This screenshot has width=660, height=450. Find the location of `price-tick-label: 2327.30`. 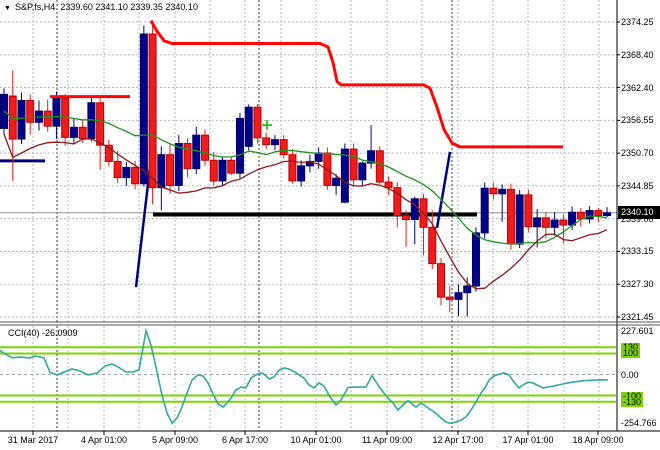

price-tick-label: 2327.30 is located at coordinates (637, 284).